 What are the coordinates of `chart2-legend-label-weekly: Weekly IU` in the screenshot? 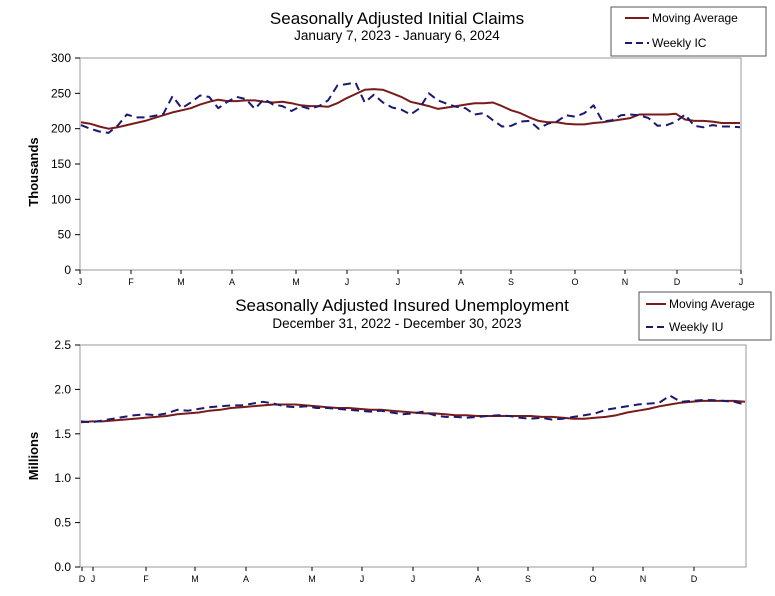 It's located at (696, 327).